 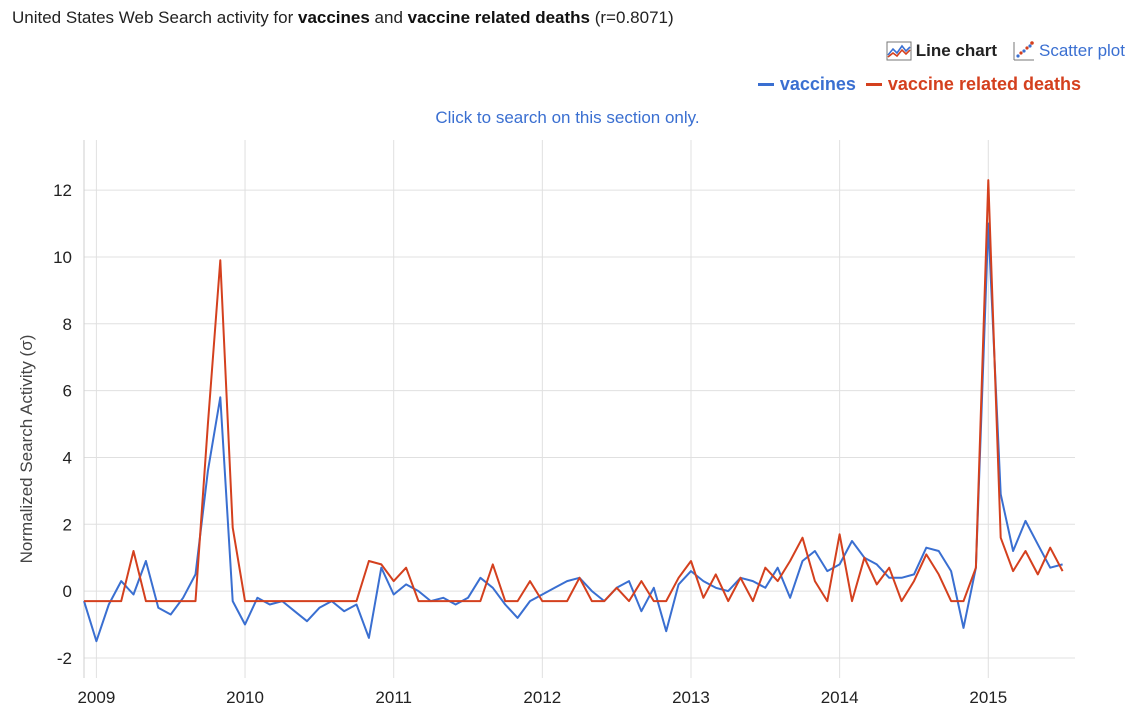 I want to click on x-tick-label: 2015, so click(x=988, y=697).